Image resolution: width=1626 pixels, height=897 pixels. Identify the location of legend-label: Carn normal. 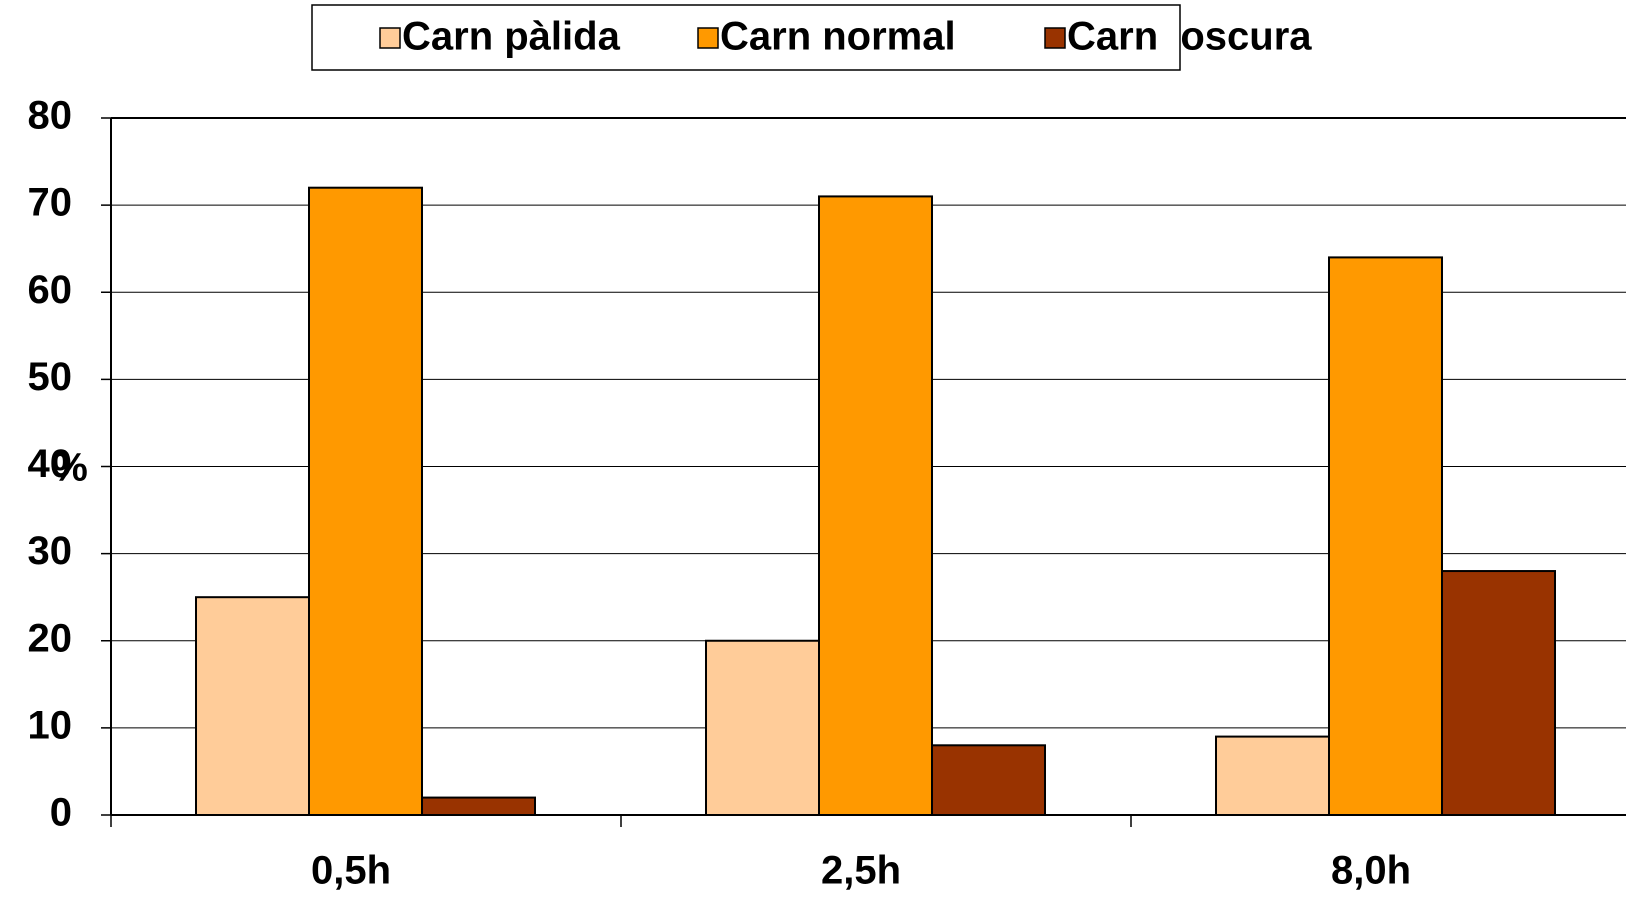
(838, 37).